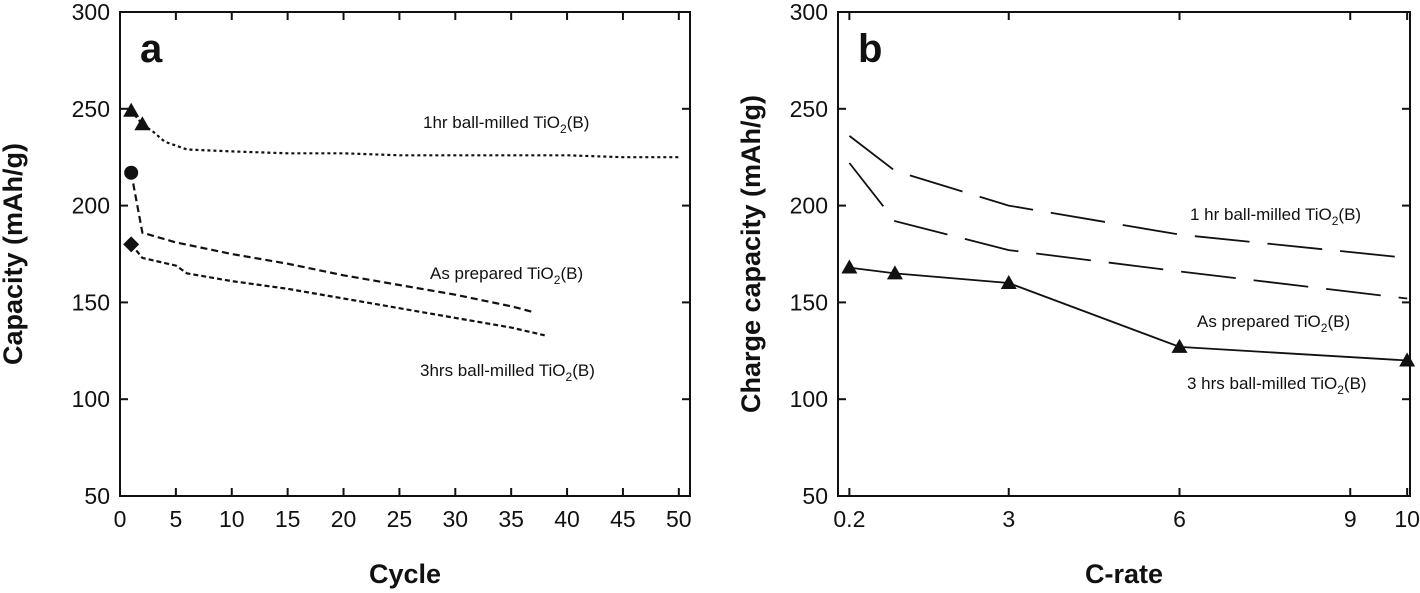 Image resolution: width=1420 pixels, height=593 pixels. Describe the element at coordinates (91, 12) in the screenshot. I see `panel-a-y-tick-label: 300` at that location.